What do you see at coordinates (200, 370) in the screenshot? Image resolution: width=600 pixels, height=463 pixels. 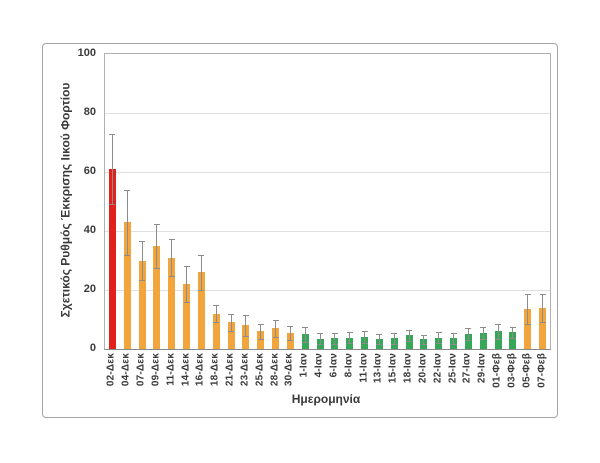 I see `x-tick-label: 16-Δεκ` at bounding box center [200, 370].